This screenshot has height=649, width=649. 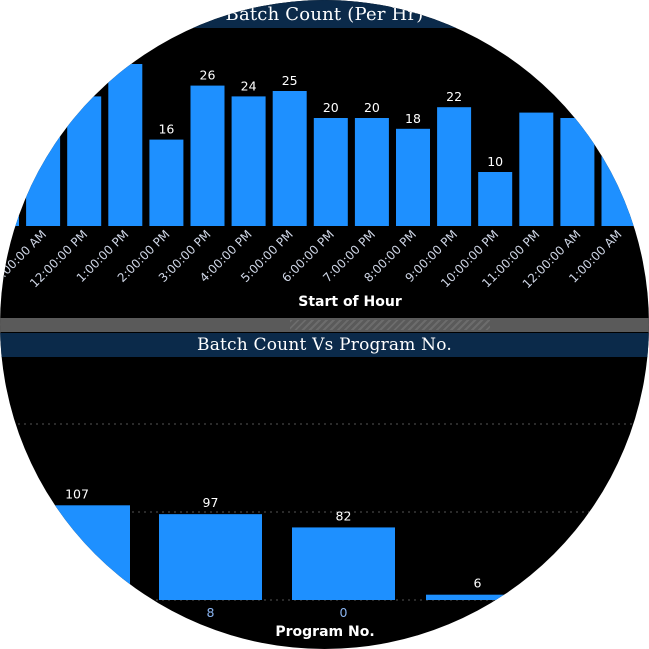 What do you see at coordinates (77, 493) in the screenshot?
I see `chart2-data-label: 107` at bounding box center [77, 493].